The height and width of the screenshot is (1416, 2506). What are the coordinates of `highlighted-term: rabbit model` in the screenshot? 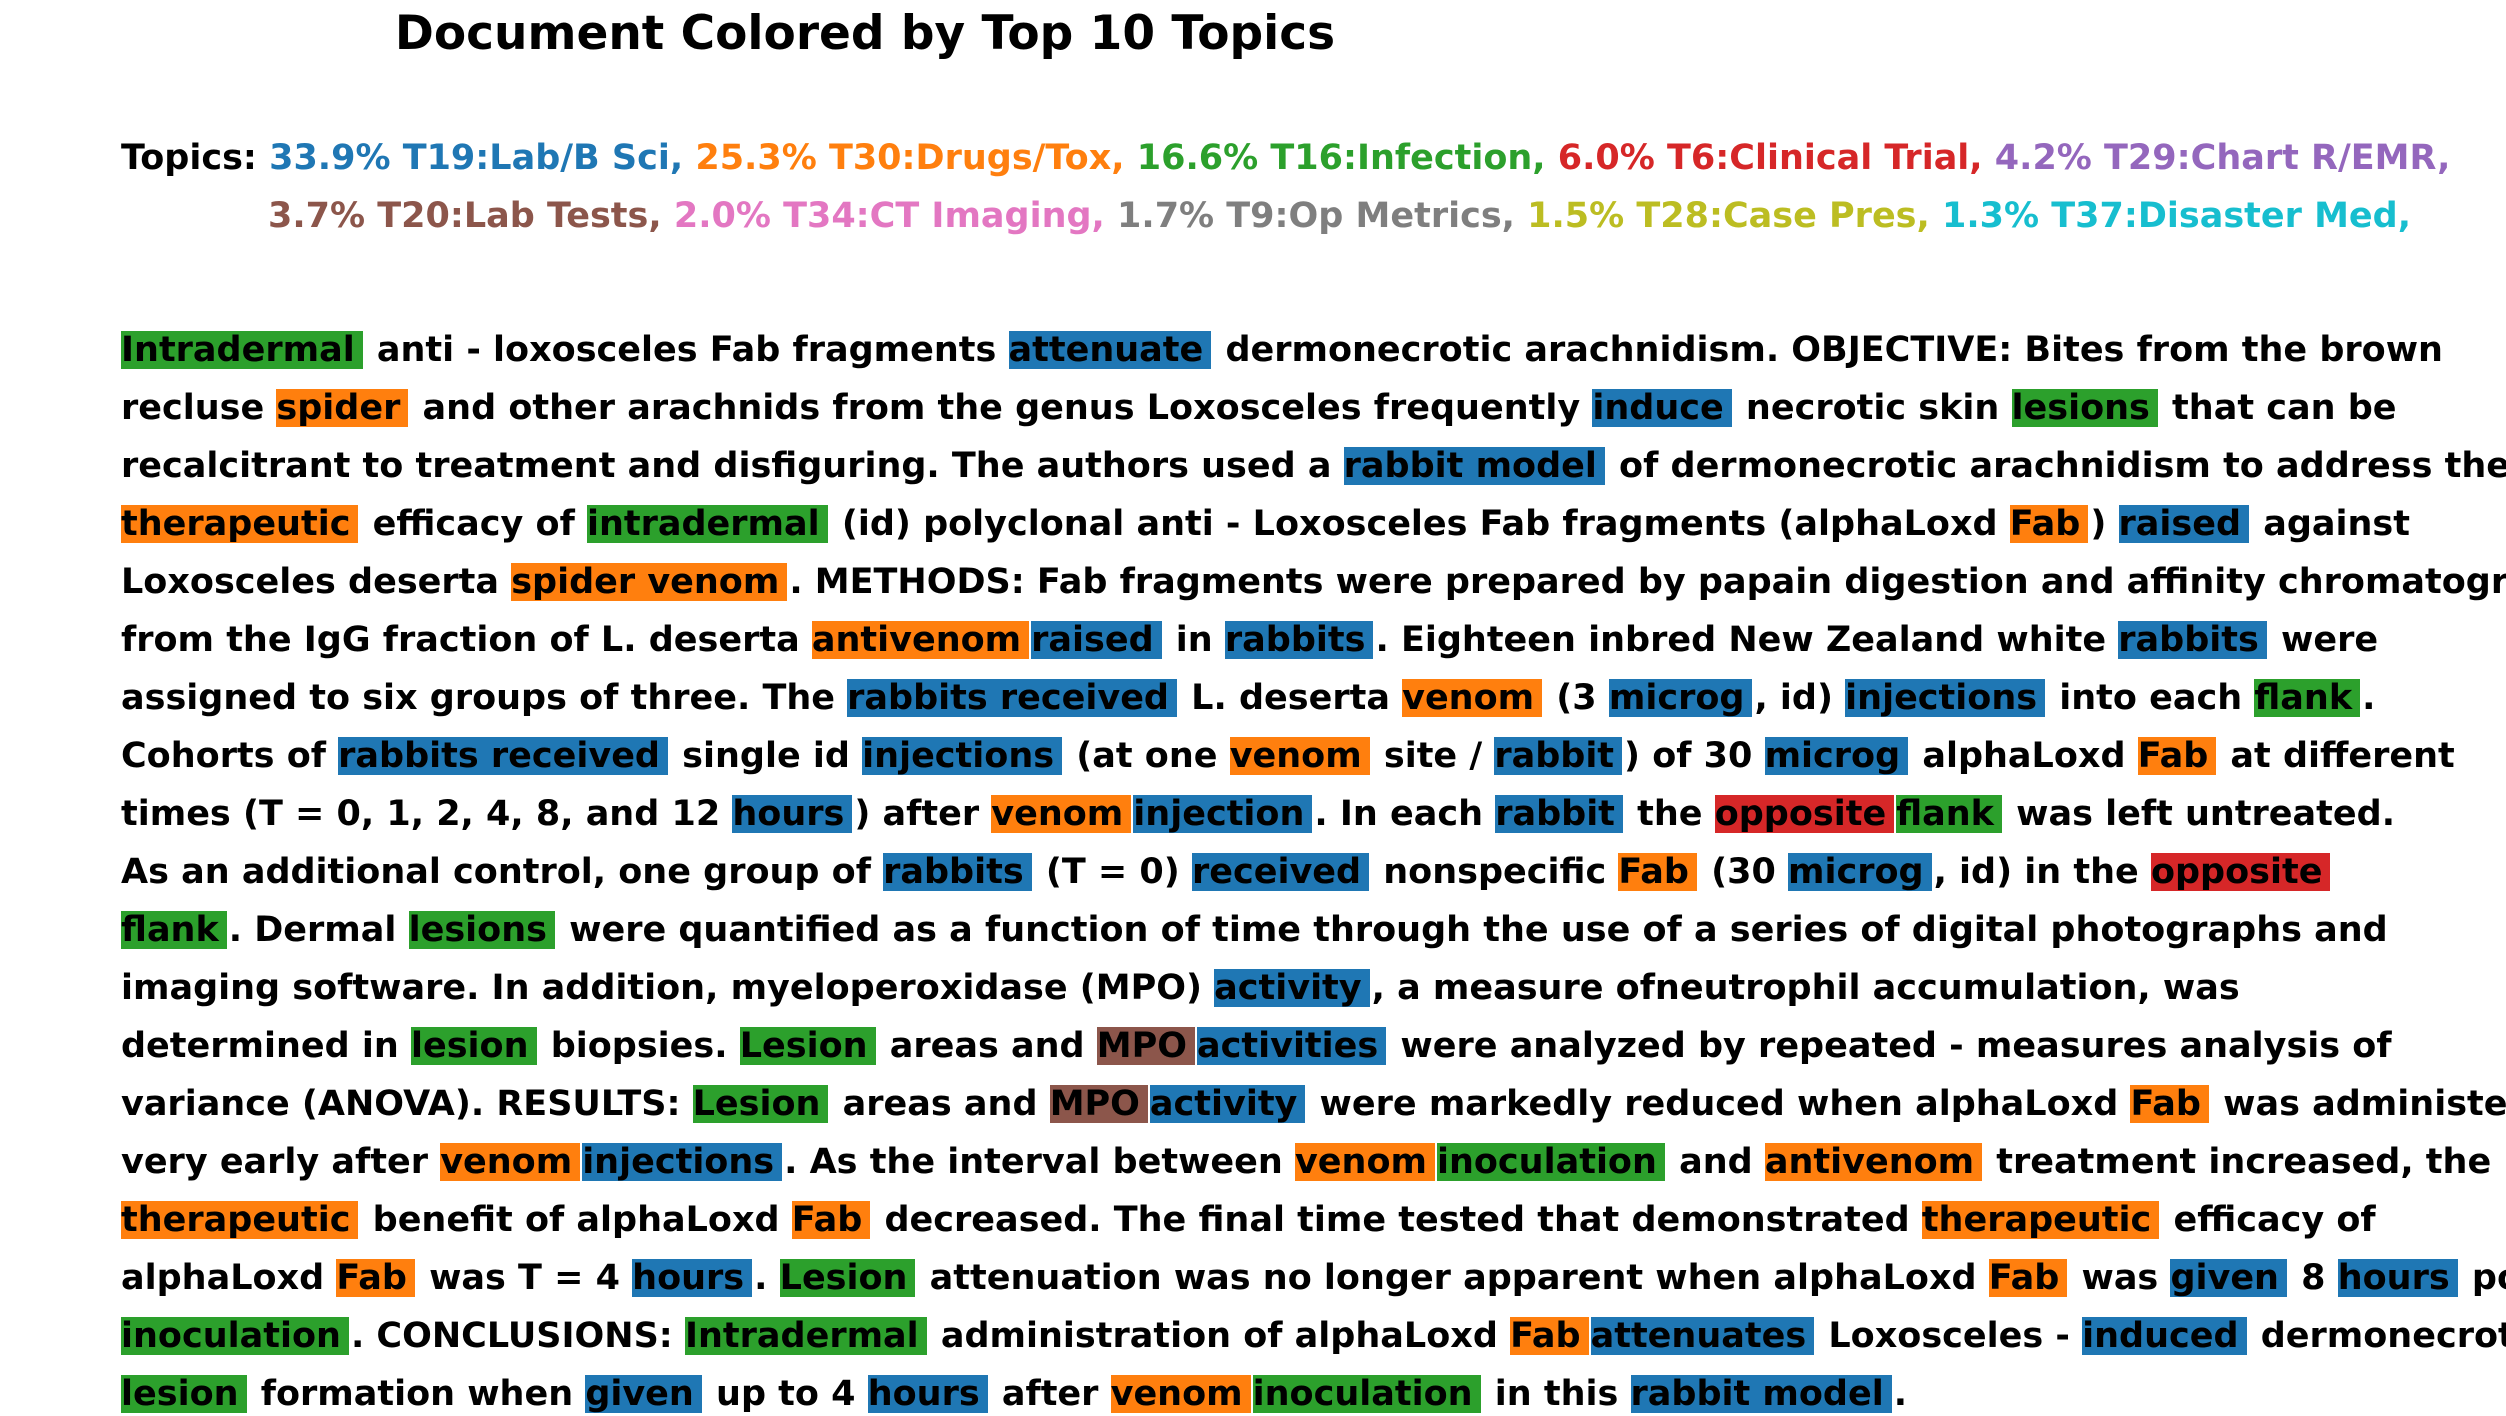 It's located at (1761, 1394).